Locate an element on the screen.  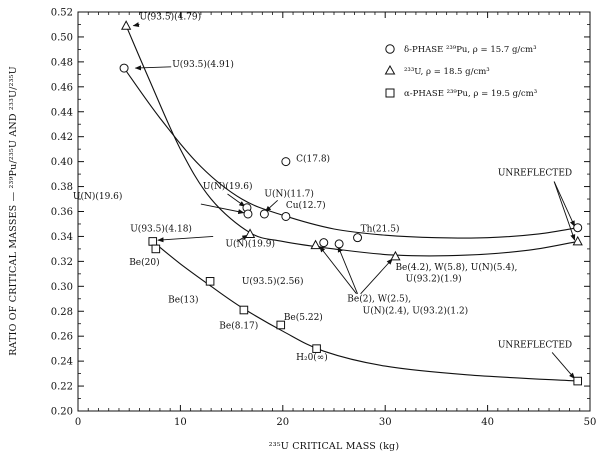
annotation-label: U(N)(19.9) is located at coordinates (250, 243).